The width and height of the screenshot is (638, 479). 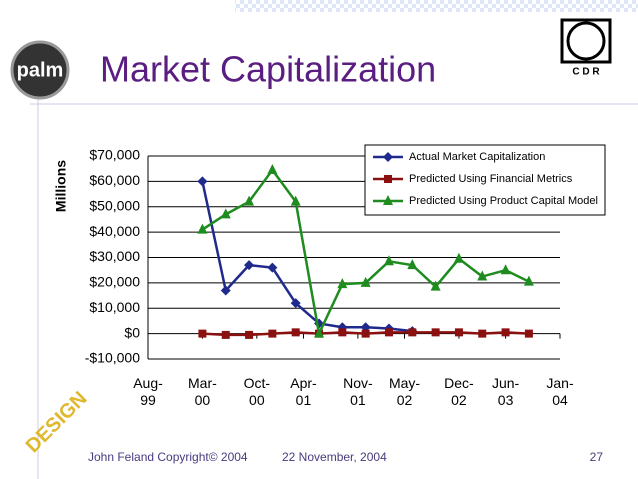 I want to click on cdr-logo, so click(x=586, y=41).